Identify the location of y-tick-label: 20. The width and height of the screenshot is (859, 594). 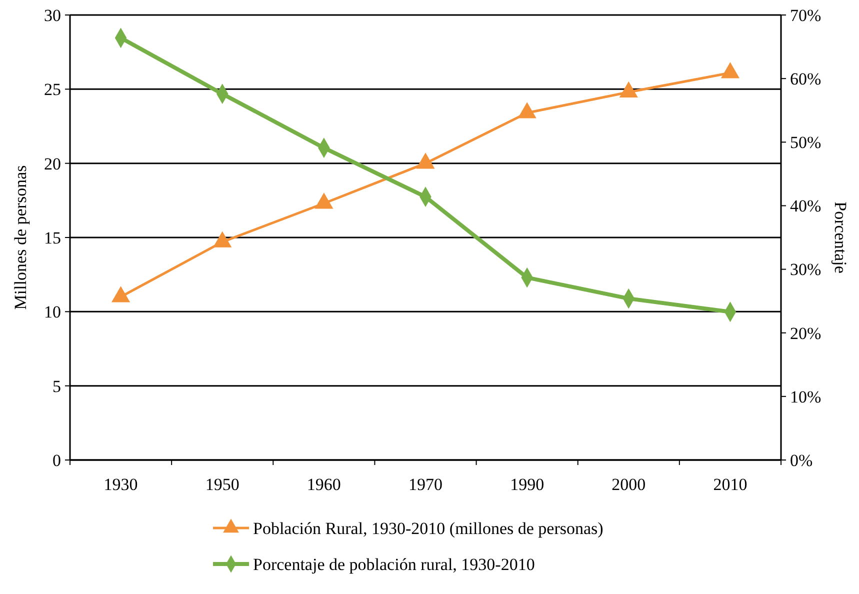
(52, 164).